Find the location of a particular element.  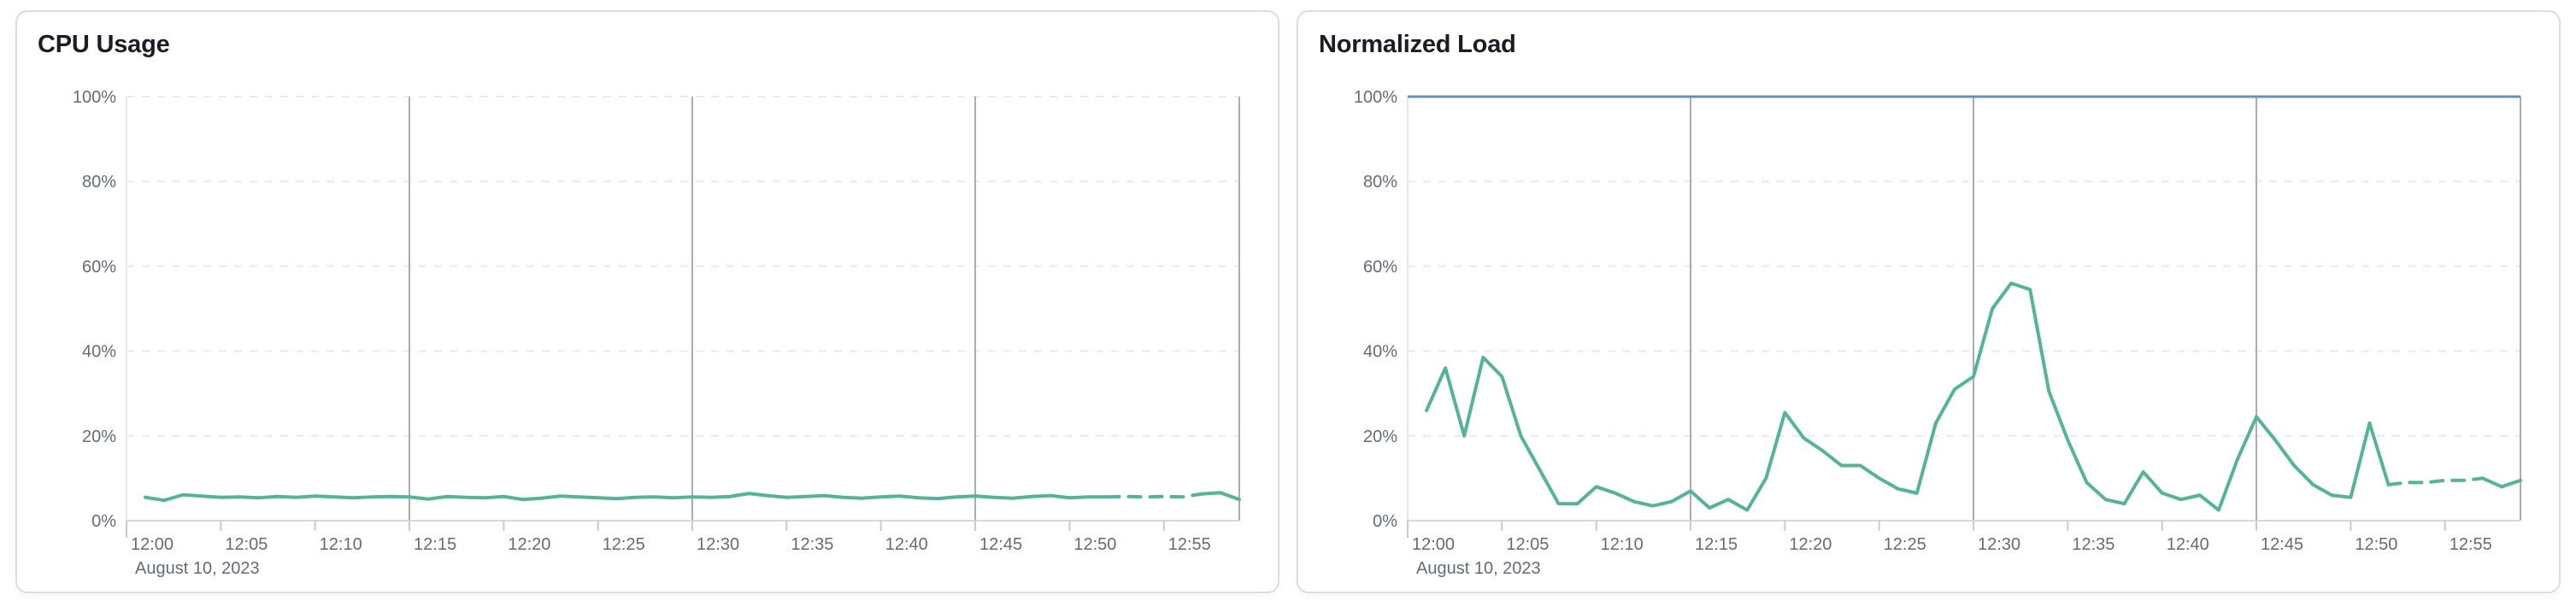

panel-title: Normalized Load is located at coordinates (1417, 44).